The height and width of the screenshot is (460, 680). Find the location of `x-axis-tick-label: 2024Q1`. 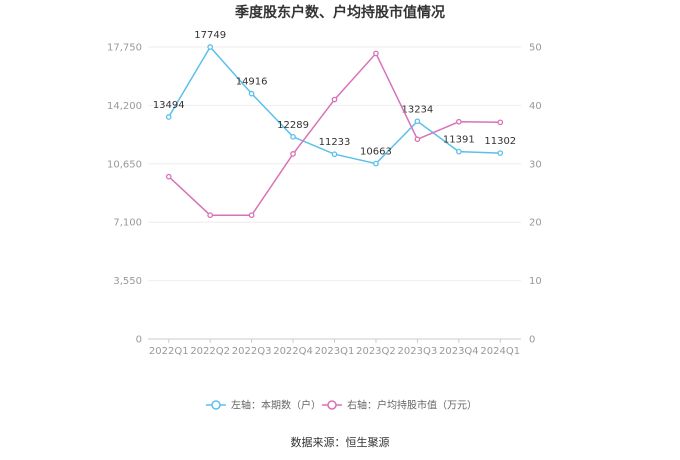

x-axis-tick-label: 2024Q1 is located at coordinates (500, 351).